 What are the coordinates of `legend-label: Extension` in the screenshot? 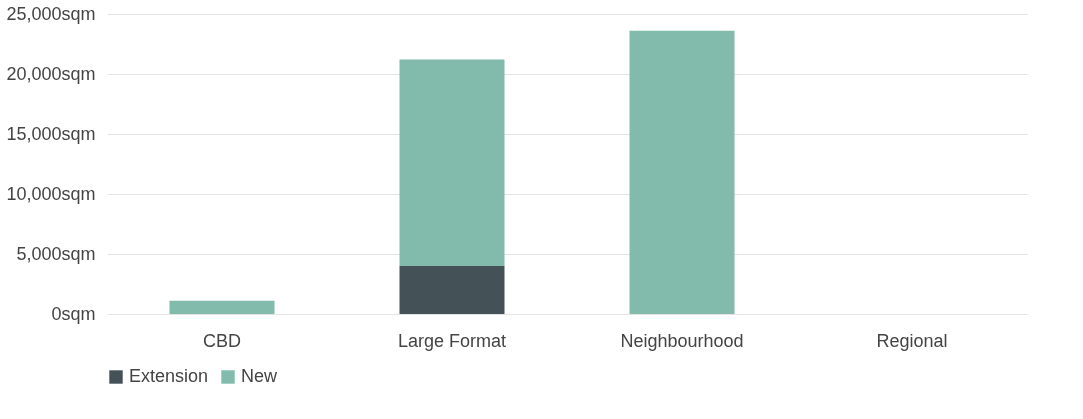 It's located at (169, 376).